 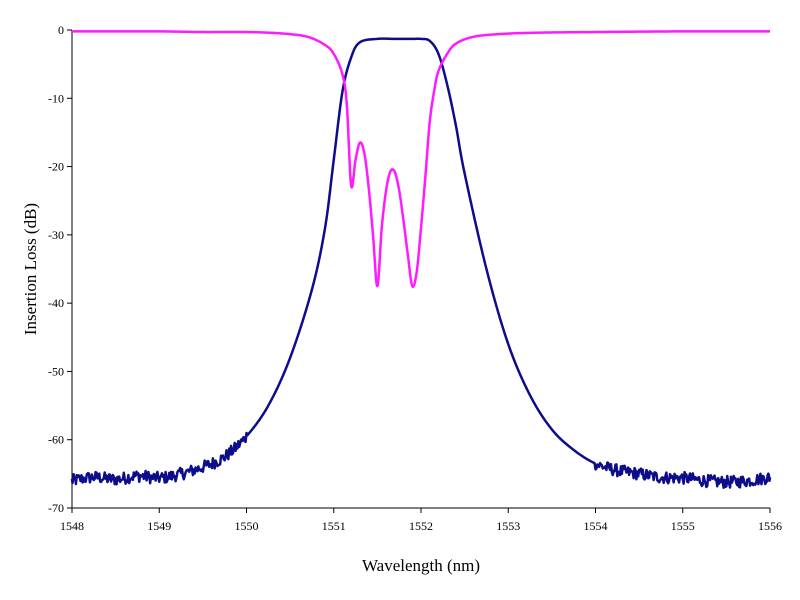 What do you see at coordinates (770, 526) in the screenshot?
I see `x-tick-label: 1556` at bounding box center [770, 526].